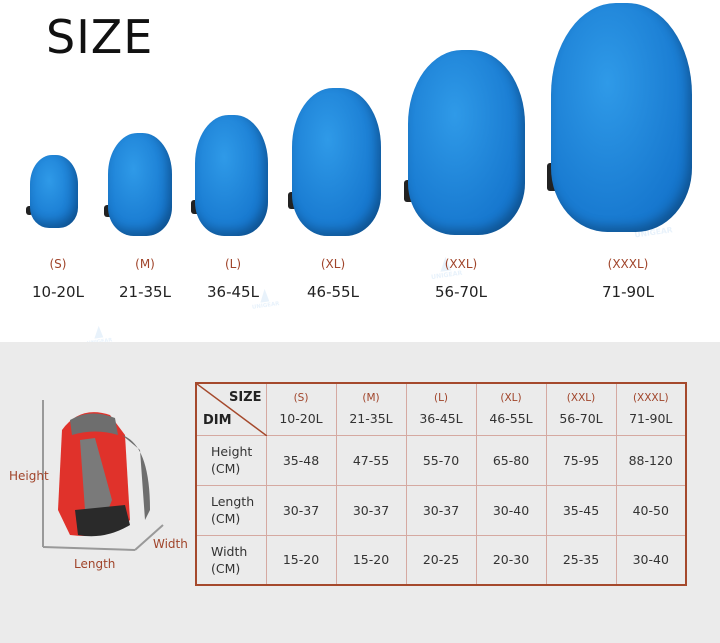 Image resolution: width=720 pixels, height=643 pixels. I want to click on rain-cover-s: UNIGEAR, so click(71, 251).